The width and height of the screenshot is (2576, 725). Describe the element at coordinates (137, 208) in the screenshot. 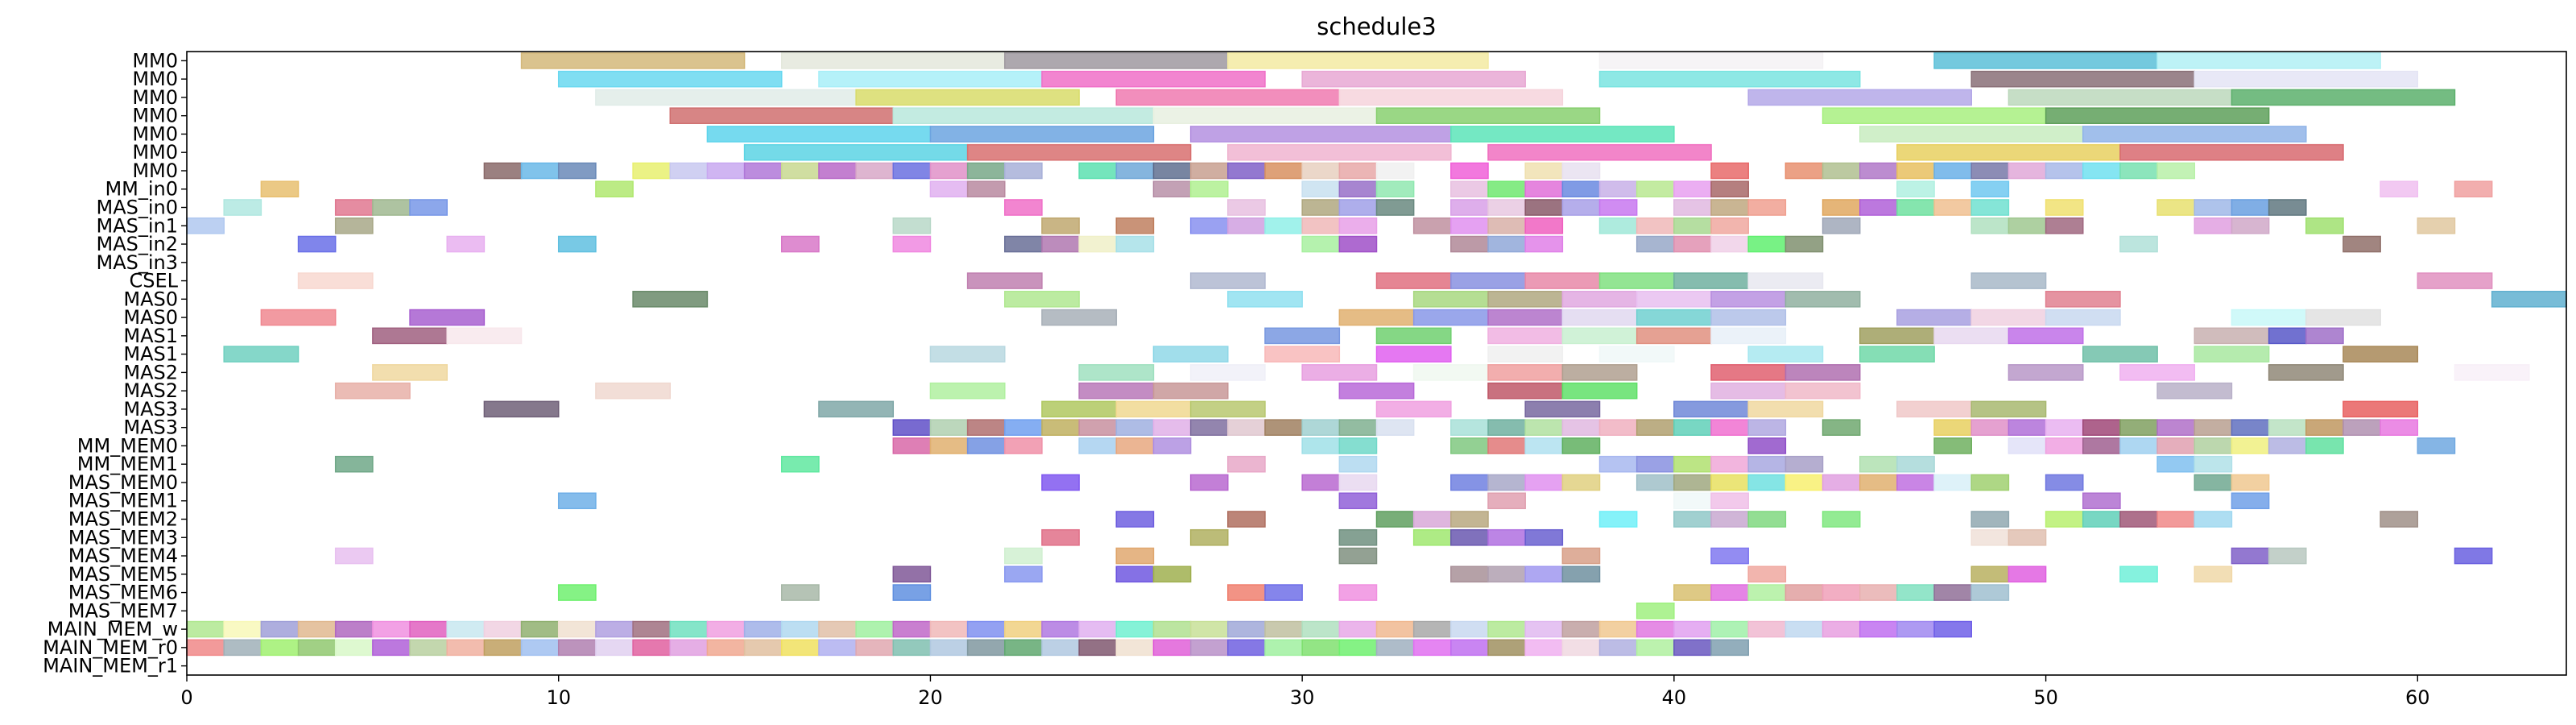

I see `y-tick-label: MAS_in0` at that location.